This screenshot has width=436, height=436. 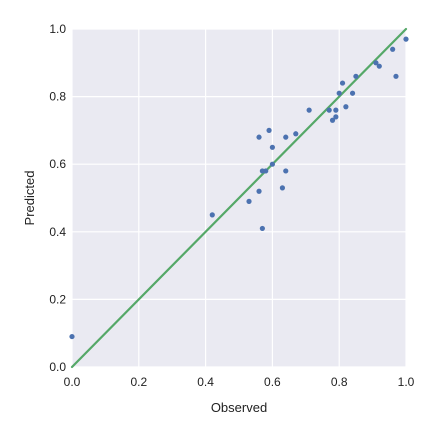 I want to click on x-tick-label: 0.2, so click(x=138, y=382).